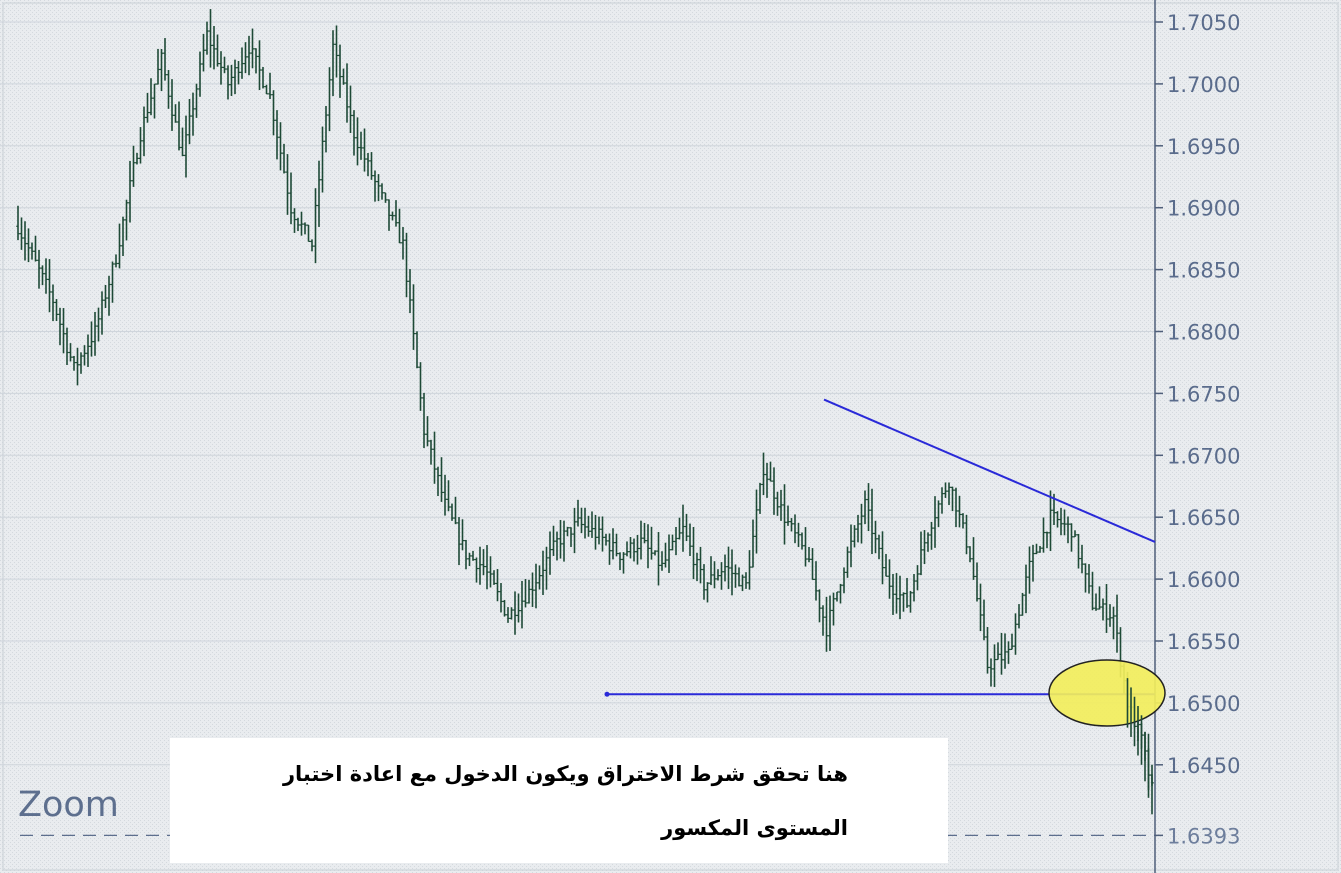 This screenshot has width=1341, height=873. I want to click on zoom-label: Zoom, so click(68, 805).